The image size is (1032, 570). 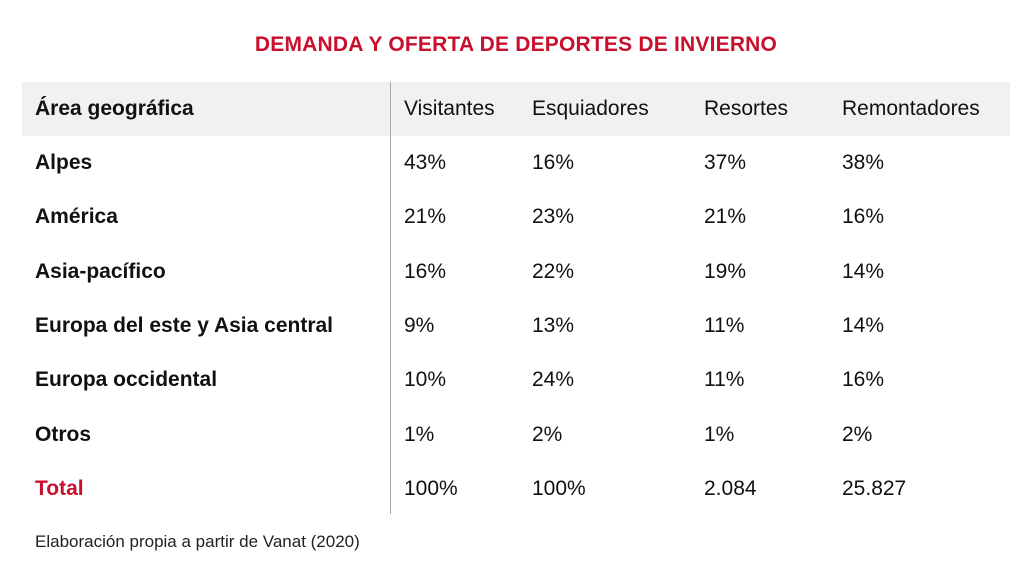 I want to click on column-divider, so click(x=390, y=298).